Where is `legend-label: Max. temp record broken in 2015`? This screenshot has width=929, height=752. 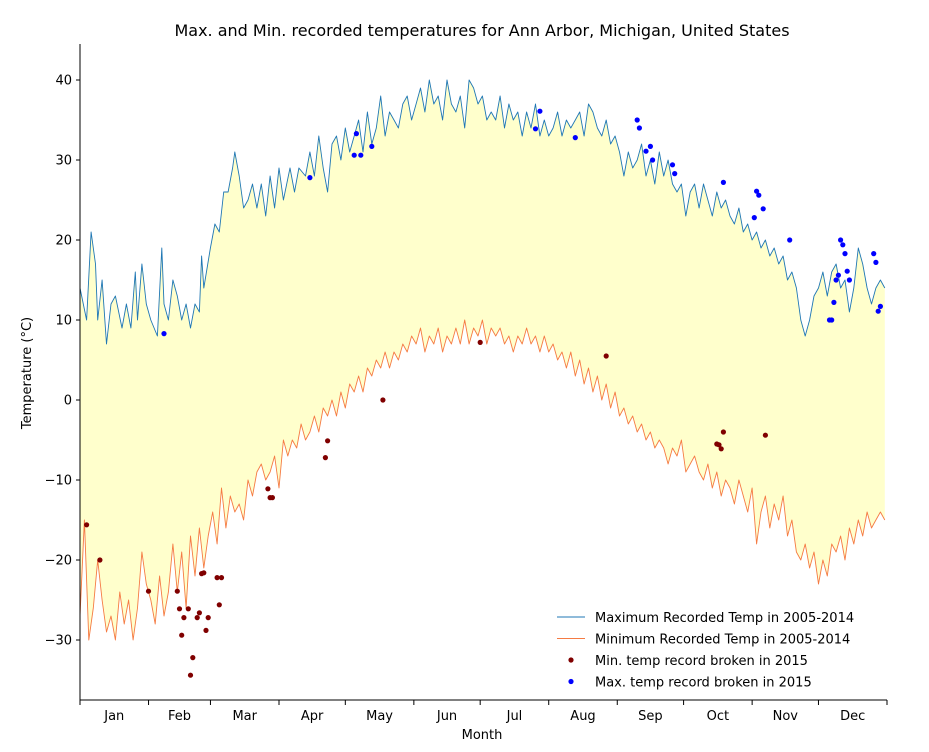 legend-label: Max. temp record broken in 2015 is located at coordinates (703, 683).